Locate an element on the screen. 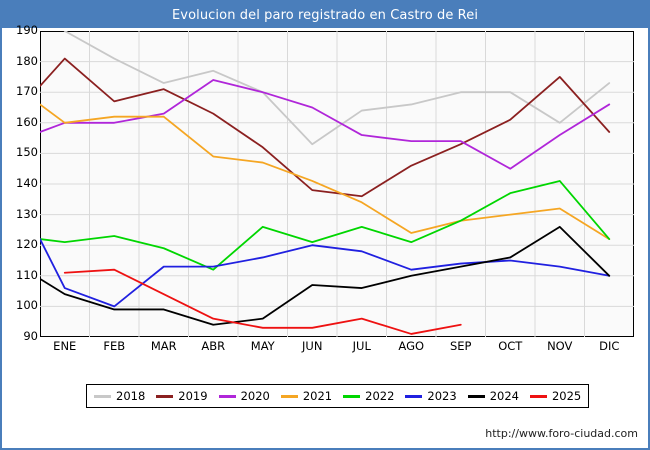  y-axis-tick: 140 is located at coordinates (27, 183).